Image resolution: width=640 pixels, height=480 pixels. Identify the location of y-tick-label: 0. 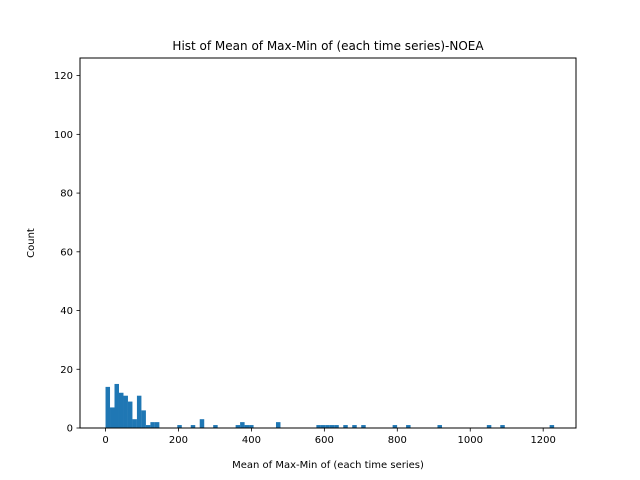
(70, 429).